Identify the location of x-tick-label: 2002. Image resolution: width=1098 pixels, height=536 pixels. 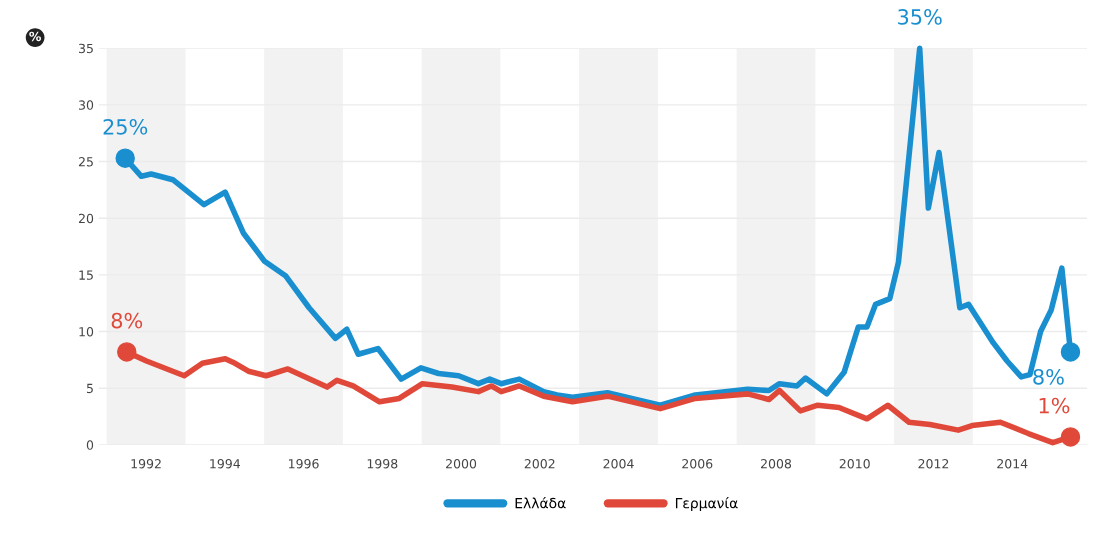
(539, 463).